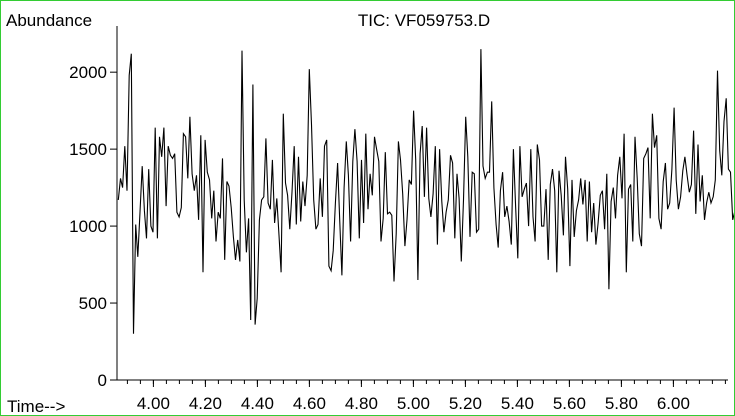 This screenshot has width=735, height=416. Describe the element at coordinates (465, 403) in the screenshot. I see `x-tick-label: 5.20` at that location.